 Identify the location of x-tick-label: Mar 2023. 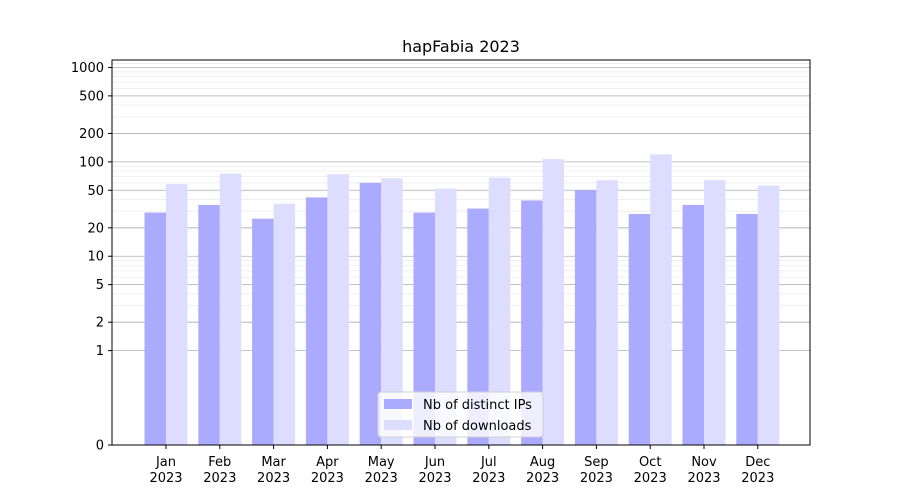
(273, 470).